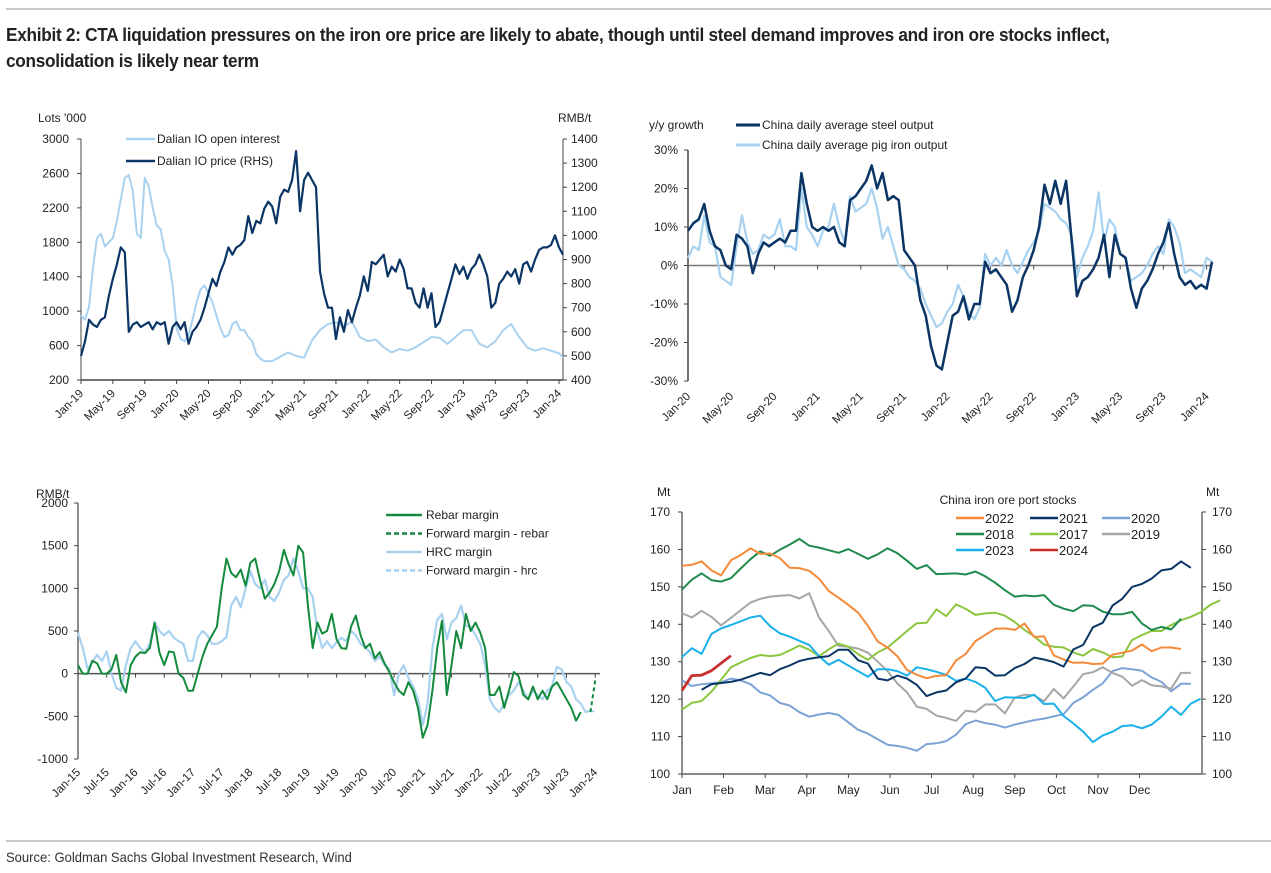 The width and height of the screenshot is (1271, 873). Describe the element at coordinates (322, 268) in the screenshot. I see `series-line-open-interest` at that location.